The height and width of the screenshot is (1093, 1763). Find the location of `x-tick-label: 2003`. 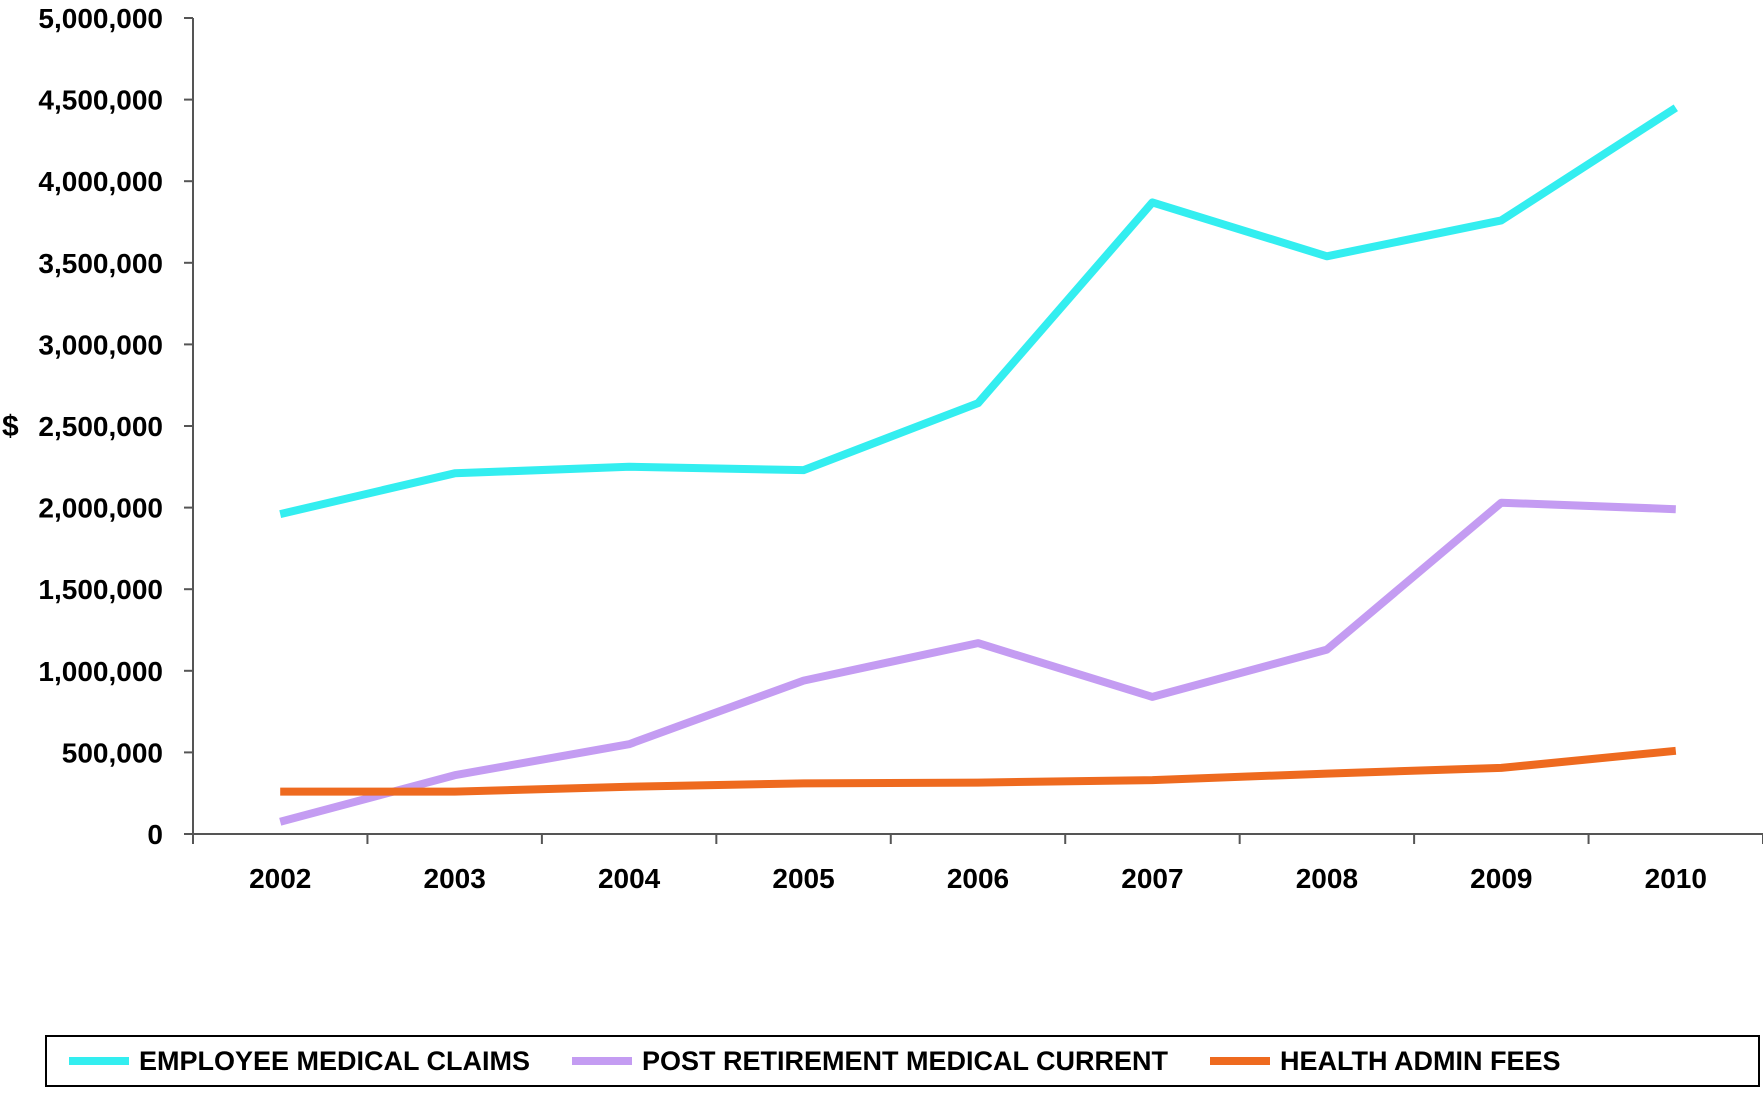

x-tick-label: 2003 is located at coordinates (455, 878).